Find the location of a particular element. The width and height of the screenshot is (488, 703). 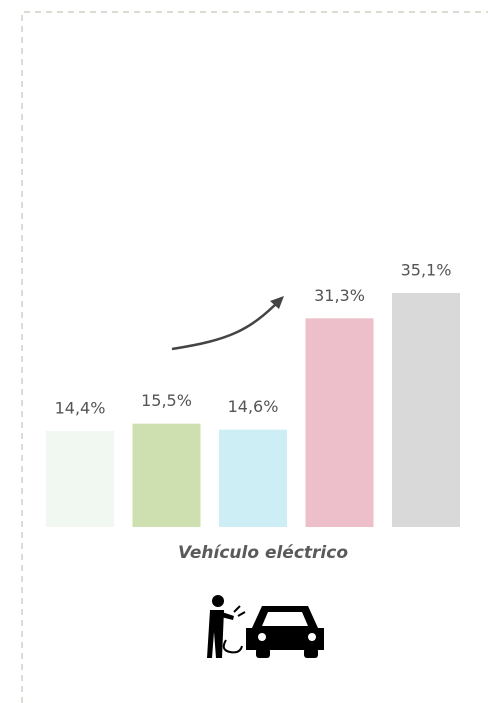

value-label: 14,4% is located at coordinates (80, 407).